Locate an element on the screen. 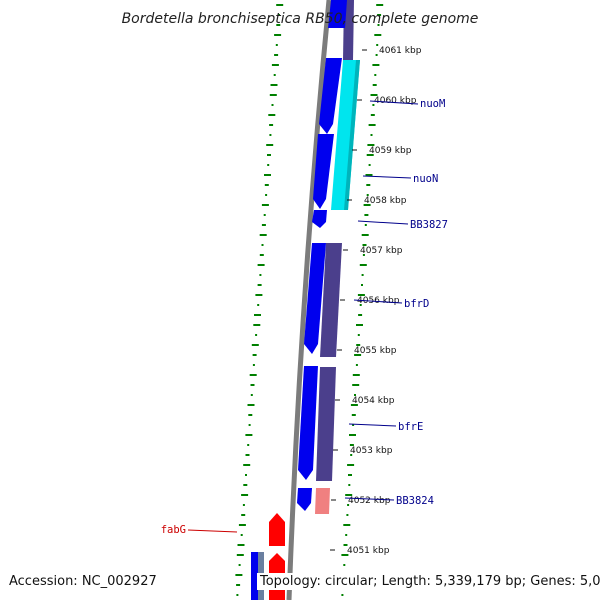  ruler-tick-label: 4051 kbp is located at coordinates (368, 551).